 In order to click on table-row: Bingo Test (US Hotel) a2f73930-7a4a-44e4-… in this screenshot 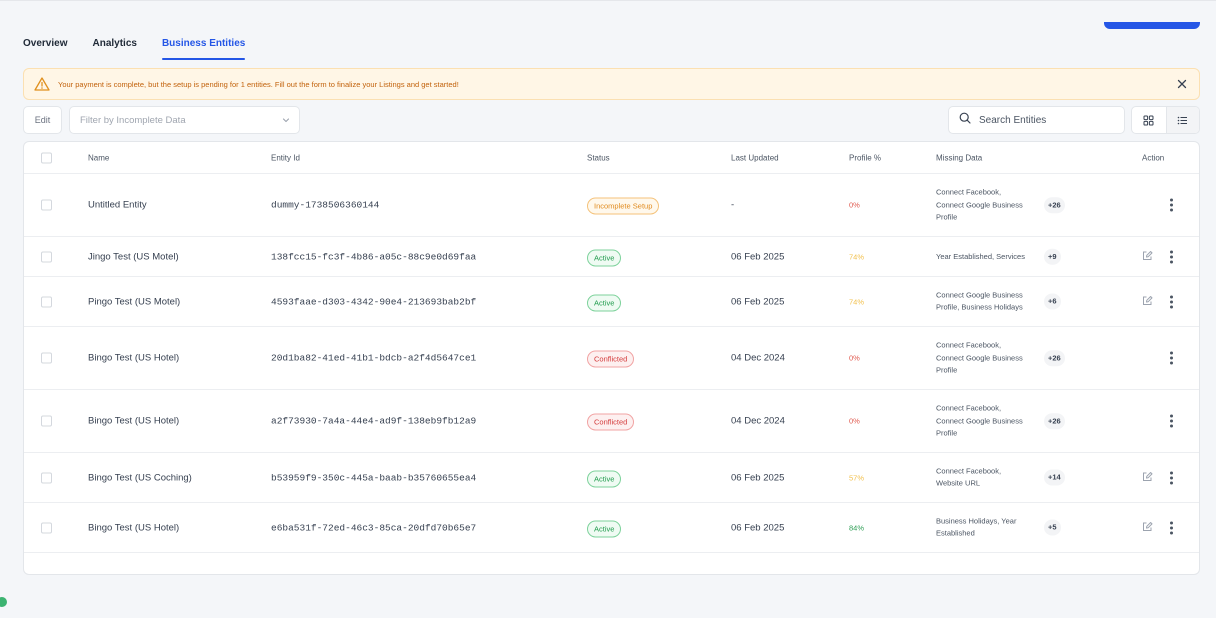, I will do `click(611, 421)`.